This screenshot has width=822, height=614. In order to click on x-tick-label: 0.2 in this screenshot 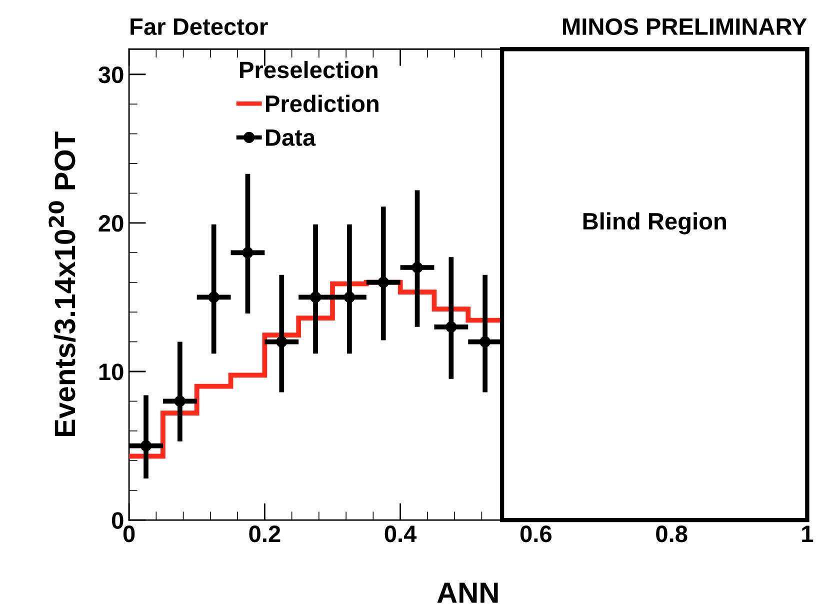, I will do `click(264, 534)`.